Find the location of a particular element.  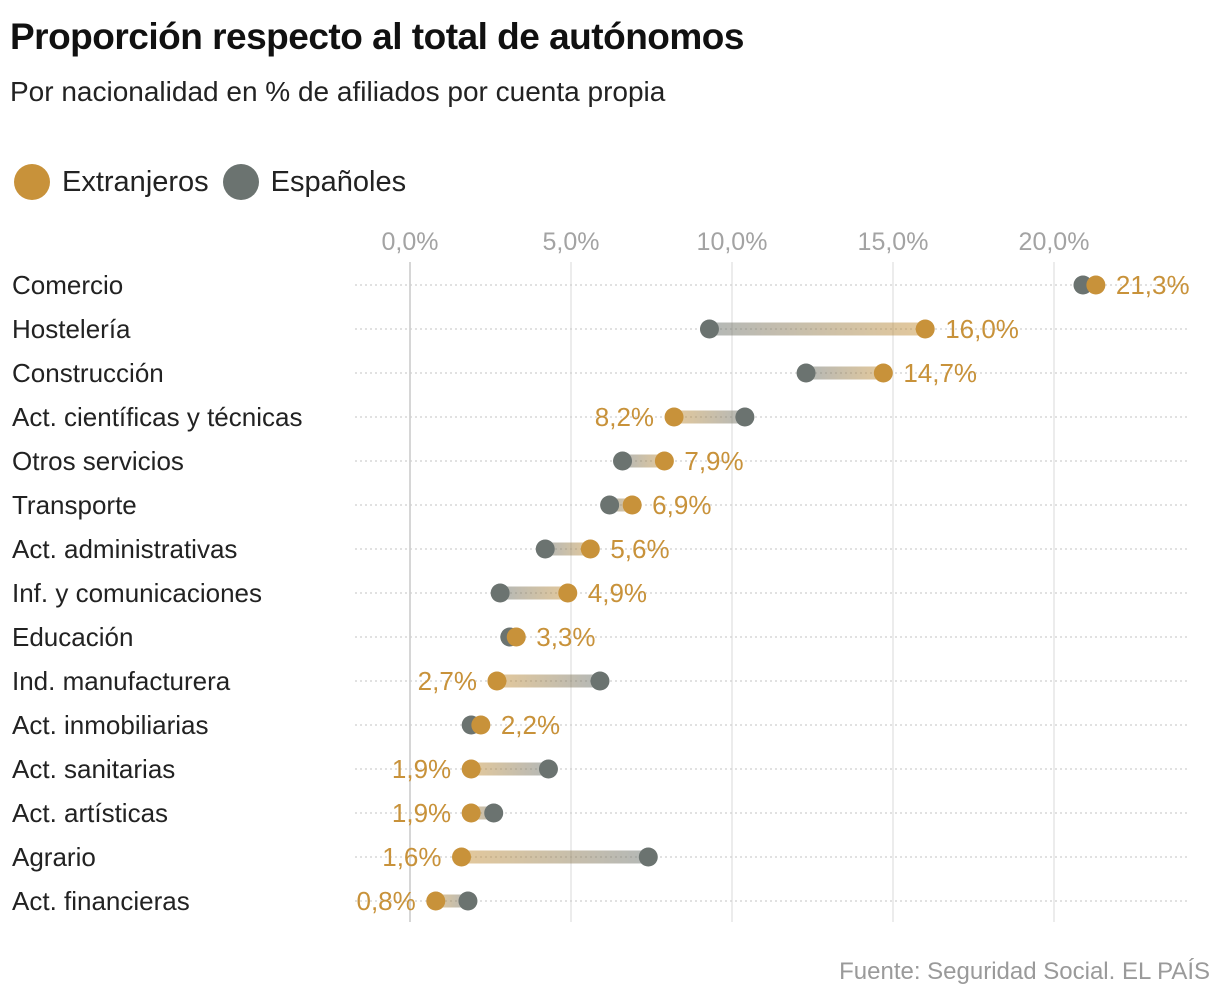

category-label: Educación is located at coordinates (72, 637).